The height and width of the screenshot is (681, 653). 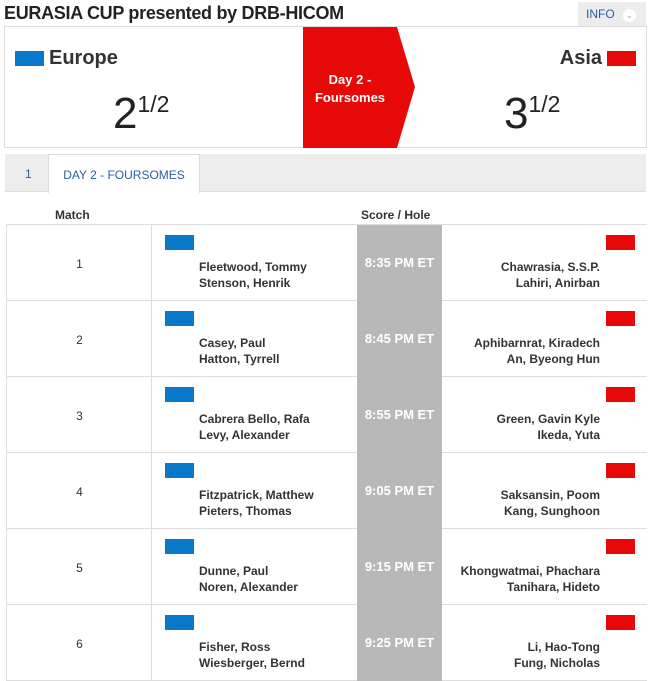 What do you see at coordinates (550, 267) in the screenshot?
I see `player-name: Chawrasia, S.S.P.` at bounding box center [550, 267].